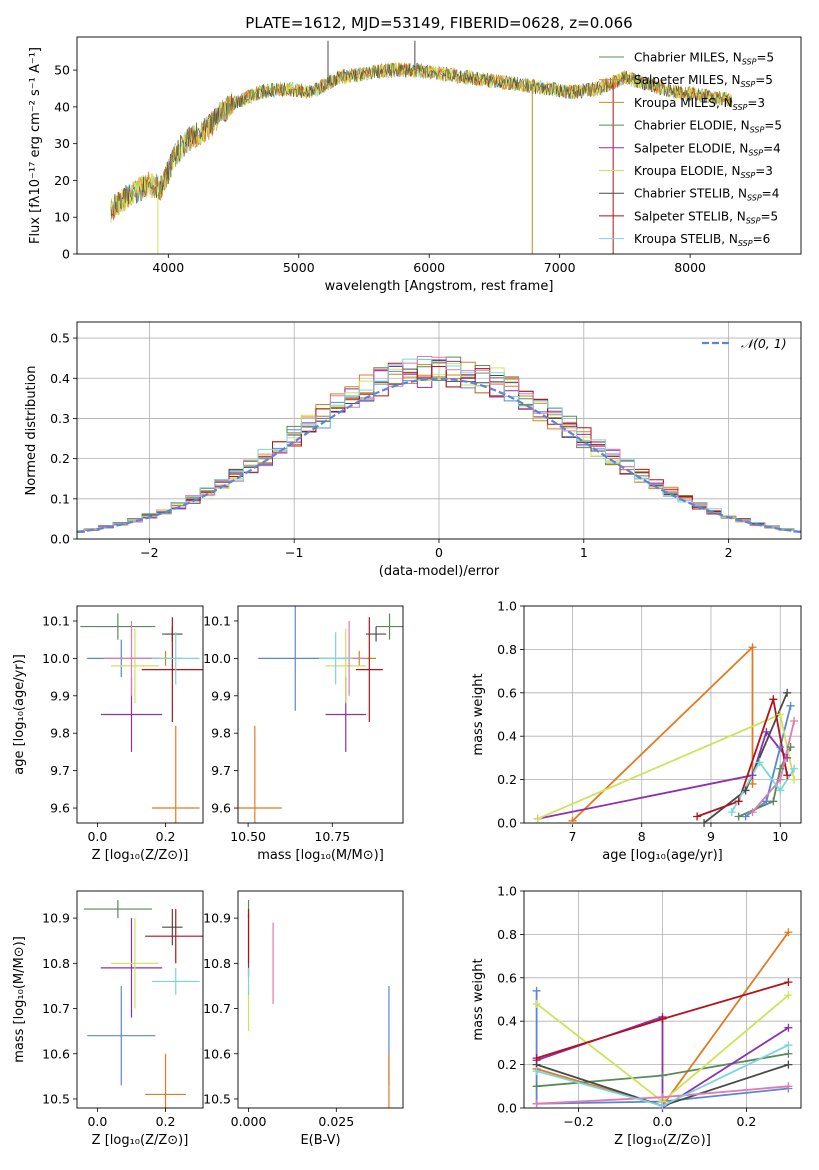 This screenshot has height=1170, width=819. What do you see at coordinates (19, 999) in the screenshot?
I see `mass-vs-Z-ylabel: mass [log₁₀(M/M⊙)]` at bounding box center [19, 999].